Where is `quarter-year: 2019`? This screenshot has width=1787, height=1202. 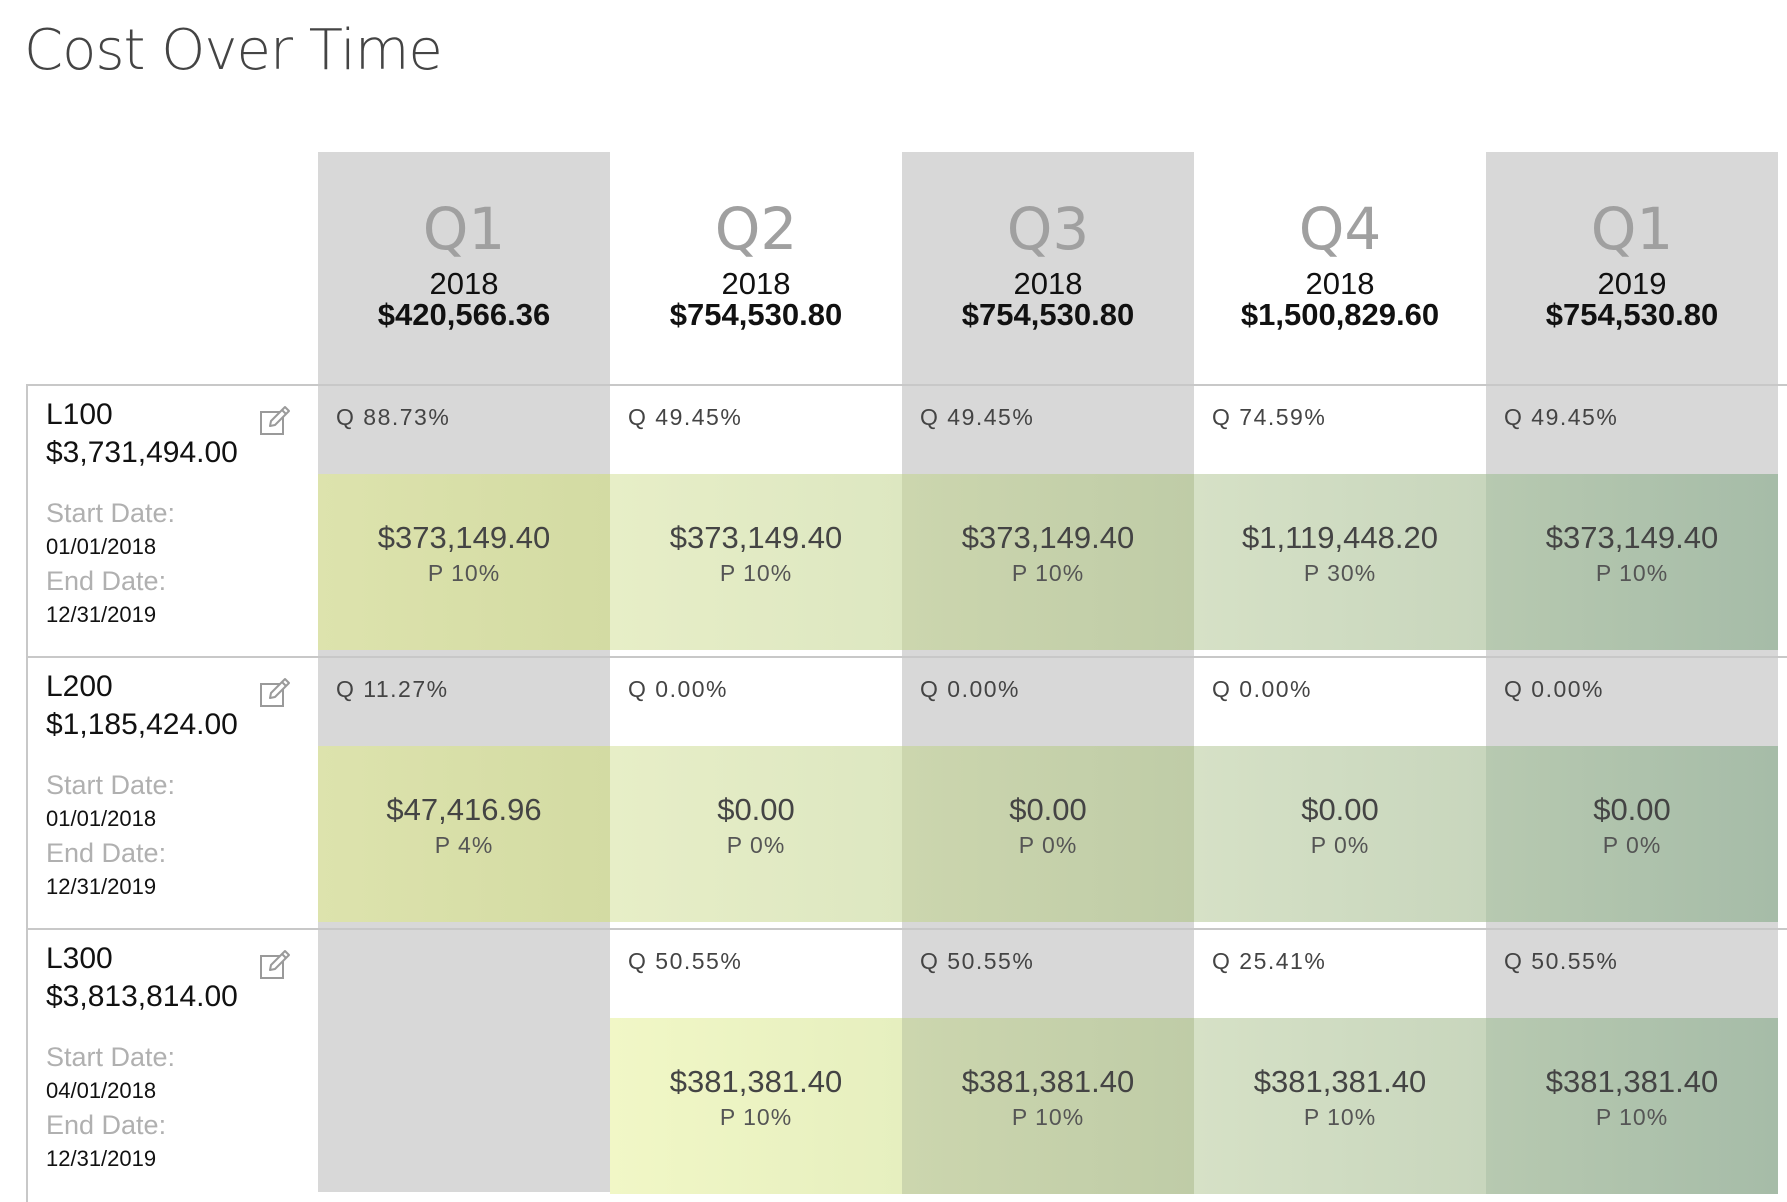 quarter-year: 2019 is located at coordinates (1632, 283).